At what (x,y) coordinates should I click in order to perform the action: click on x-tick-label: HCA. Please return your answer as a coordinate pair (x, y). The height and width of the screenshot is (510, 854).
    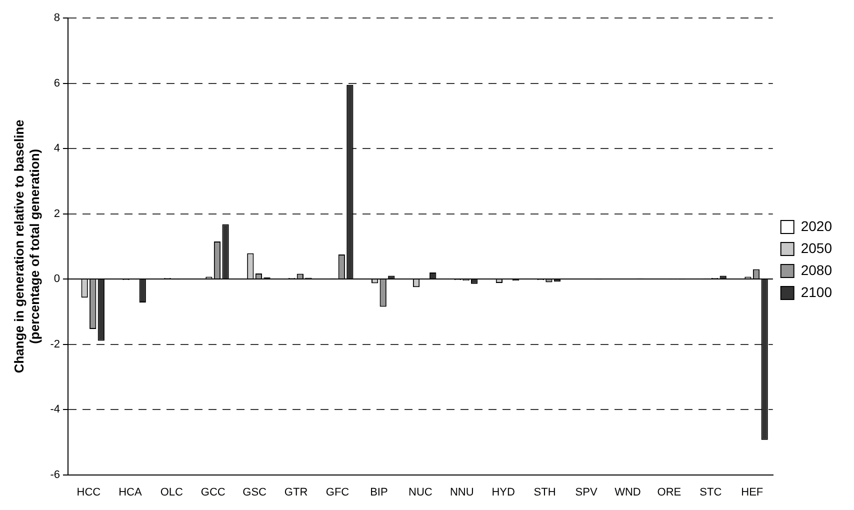
    Looking at the image, I should click on (130, 492).